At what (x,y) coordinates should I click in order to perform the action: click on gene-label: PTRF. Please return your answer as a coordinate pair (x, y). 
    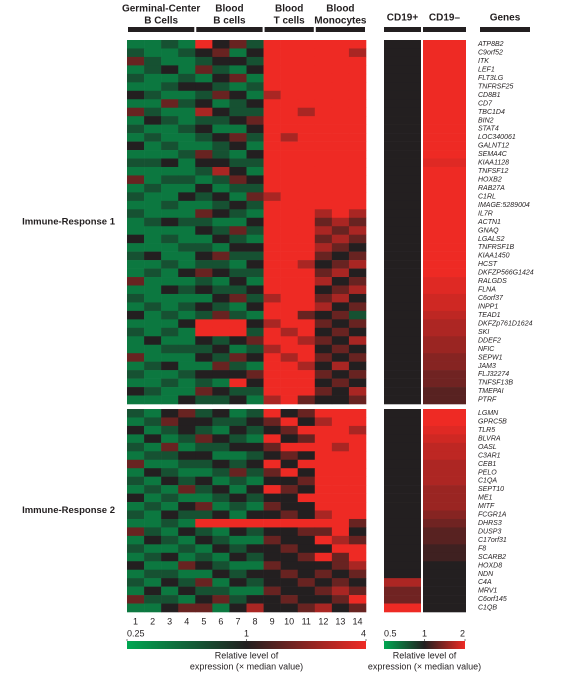
    Looking at the image, I should click on (487, 400).